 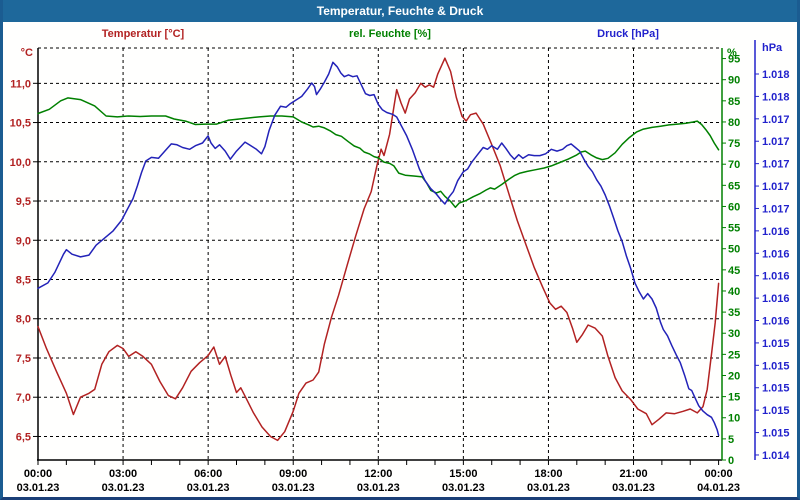 What do you see at coordinates (734, 398) in the screenshot?
I see `humidity-tick-label: 15` at bounding box center [734, 398].